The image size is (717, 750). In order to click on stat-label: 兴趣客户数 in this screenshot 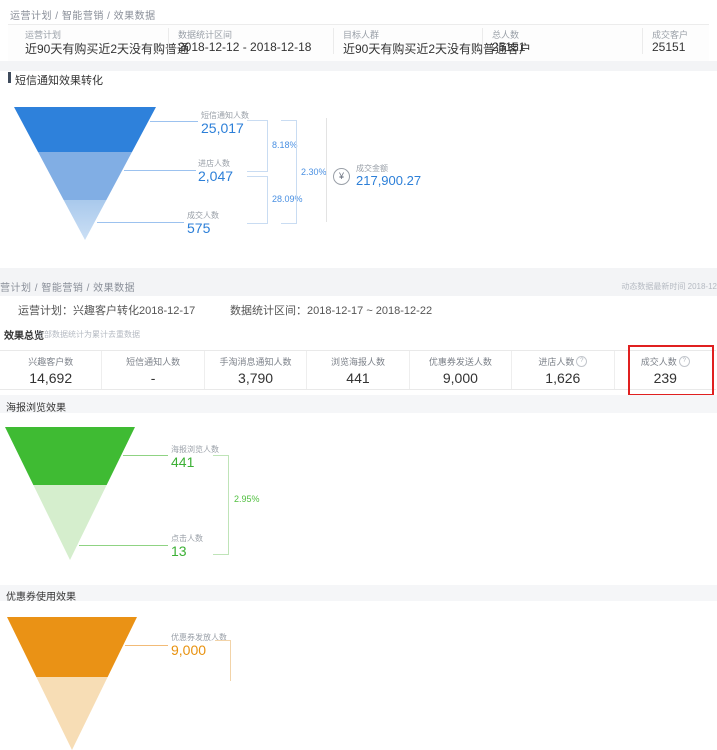, I will do `click(51, 361)`.